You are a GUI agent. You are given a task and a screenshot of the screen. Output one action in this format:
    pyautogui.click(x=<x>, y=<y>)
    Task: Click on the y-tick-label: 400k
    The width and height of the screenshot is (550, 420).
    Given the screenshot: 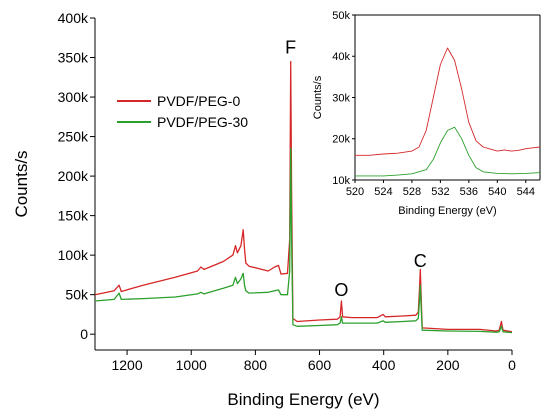 What is the action you would take?
    pyautogui.click(x=73, y=18)
    